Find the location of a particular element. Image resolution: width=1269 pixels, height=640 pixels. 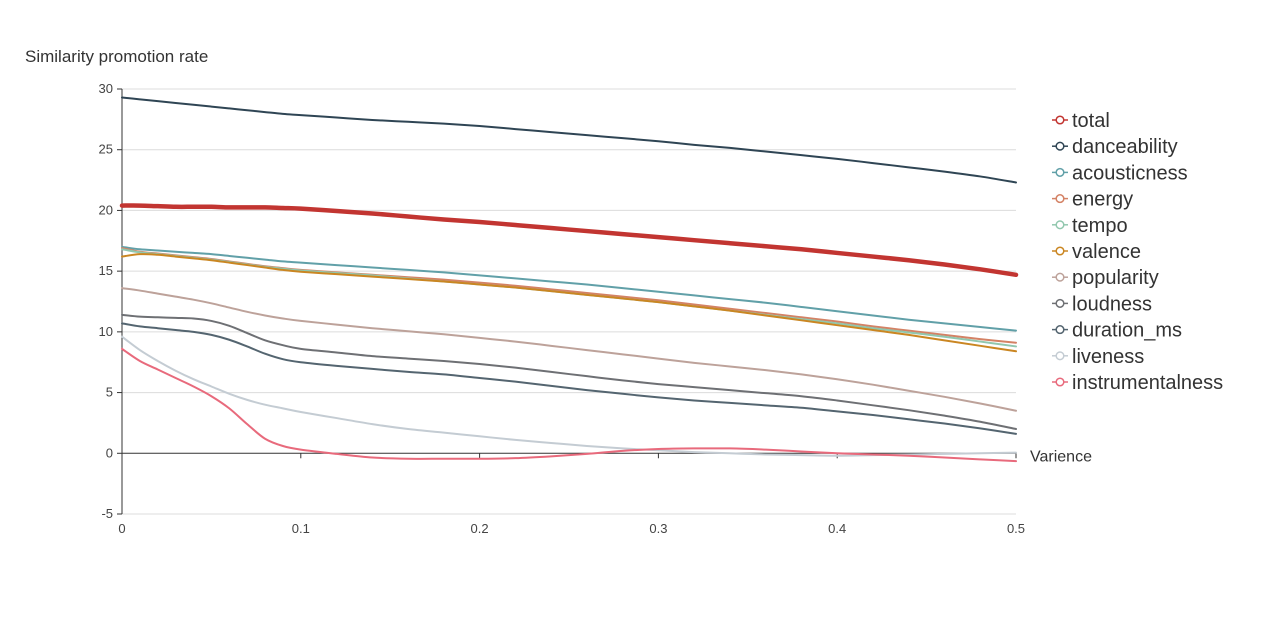

legend-item-energy: energy is located at coordinates (1092, 200).